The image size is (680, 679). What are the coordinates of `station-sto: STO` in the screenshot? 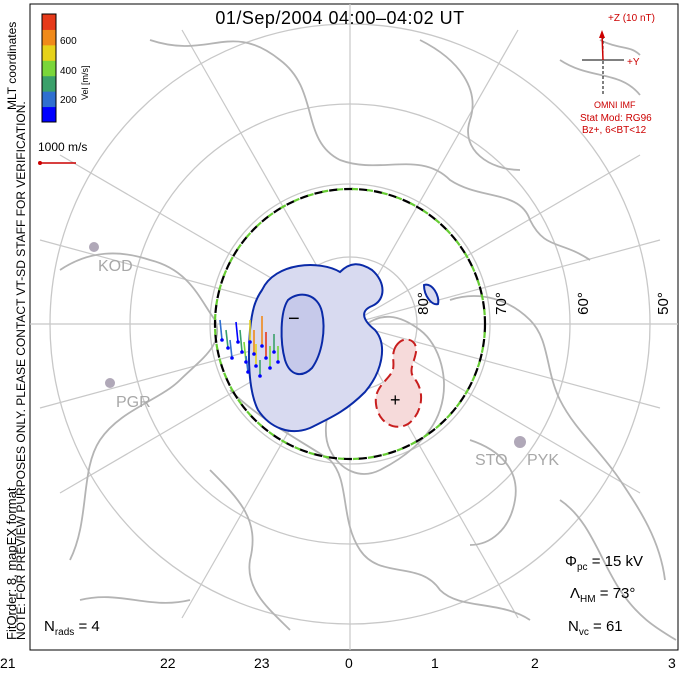 It's located at (491, 460).